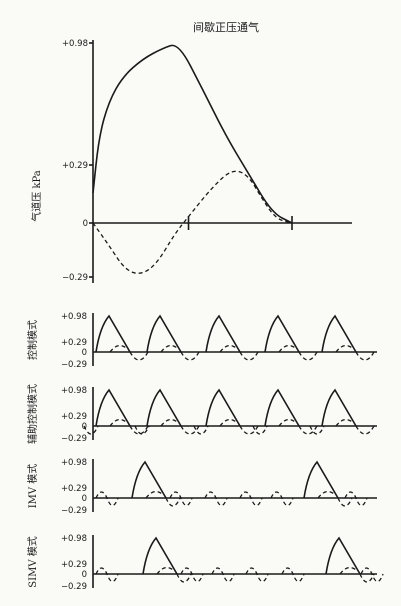 This screenshot has height=606, width=401. What do you see at coordinates (32, 414) in the screenshot?
I see `panel-y-label: 辅助控制模式` at bounding box center [32, 414].